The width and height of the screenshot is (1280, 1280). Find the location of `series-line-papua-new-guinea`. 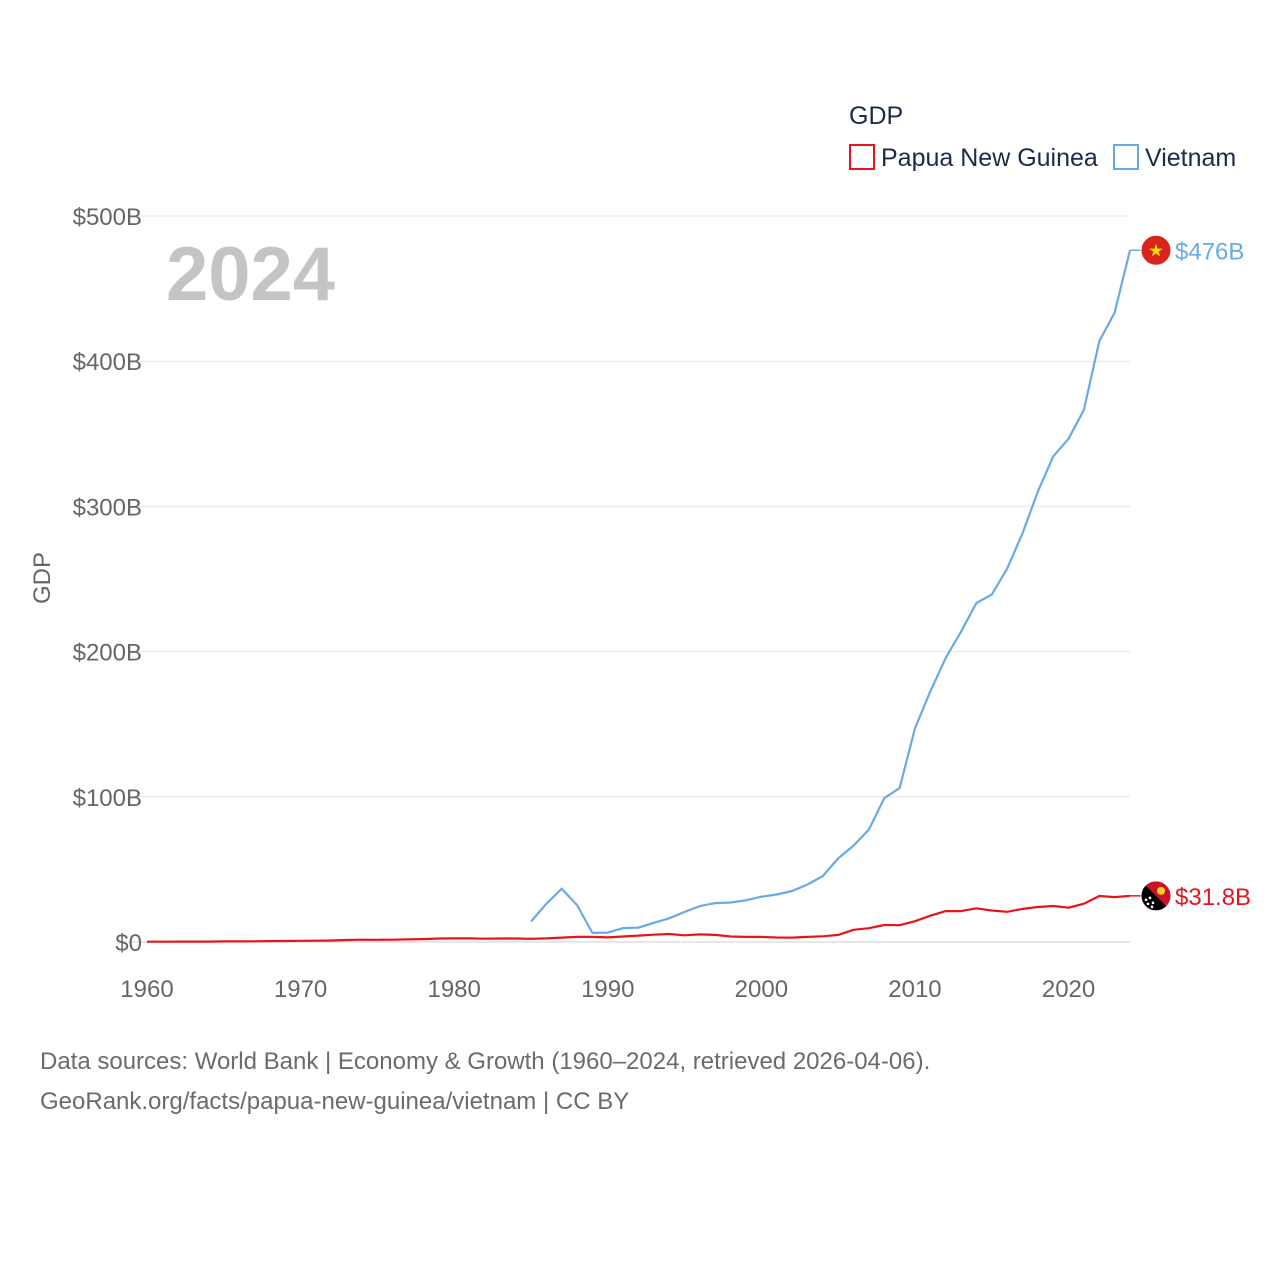

series-line-papua-new-guinea is located at coordinates (639, 918).